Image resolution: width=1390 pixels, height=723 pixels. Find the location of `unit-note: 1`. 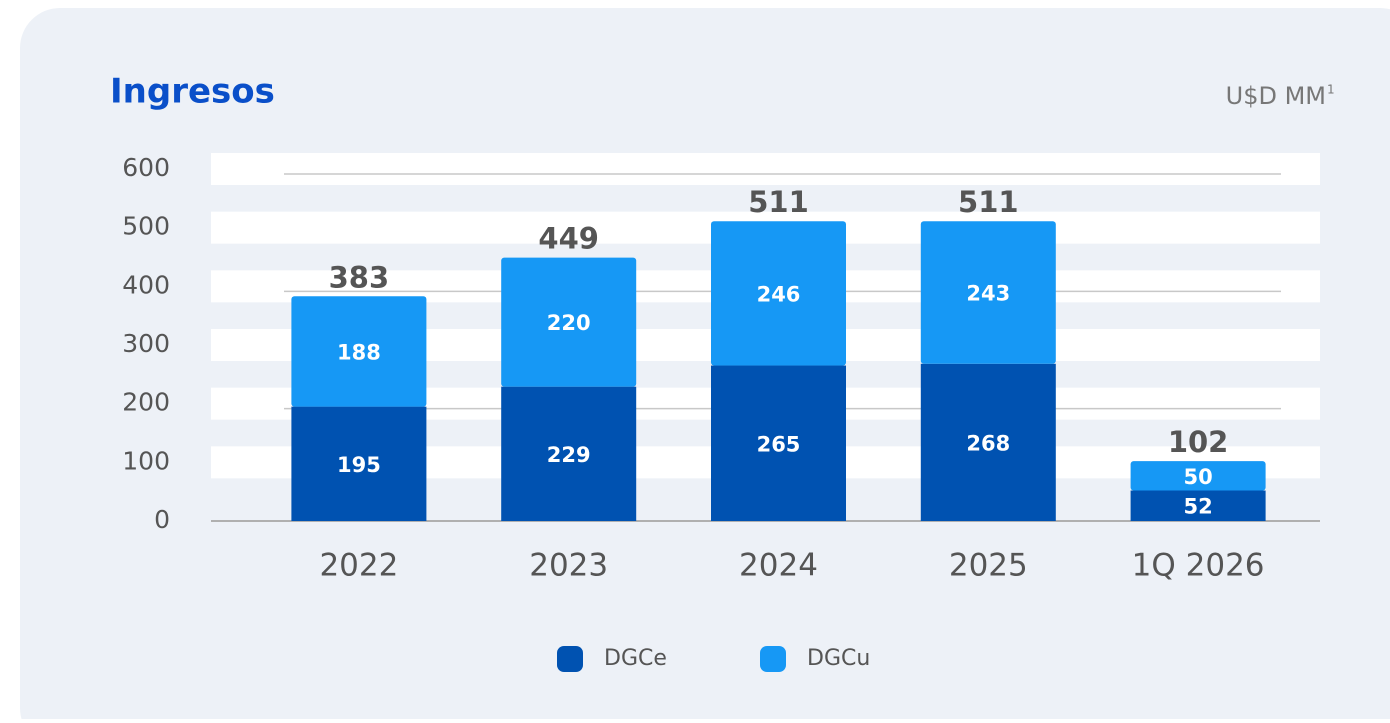

unit-note: 1 is located at coordinates (1331, 90).